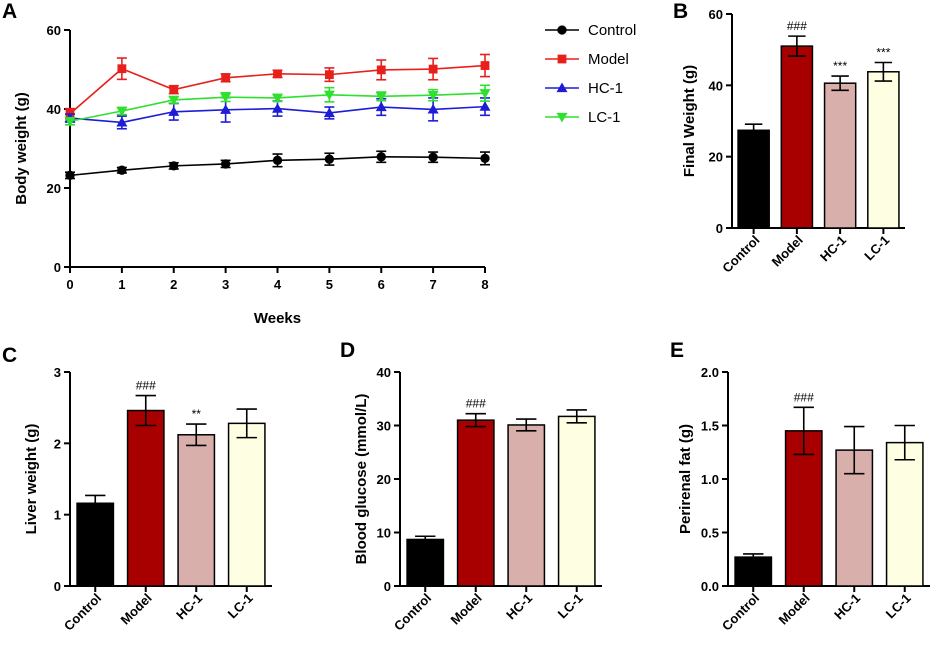 This screenshot has height=649, width=941. I want to click on x-tick-label: 4, so click(278, 284).